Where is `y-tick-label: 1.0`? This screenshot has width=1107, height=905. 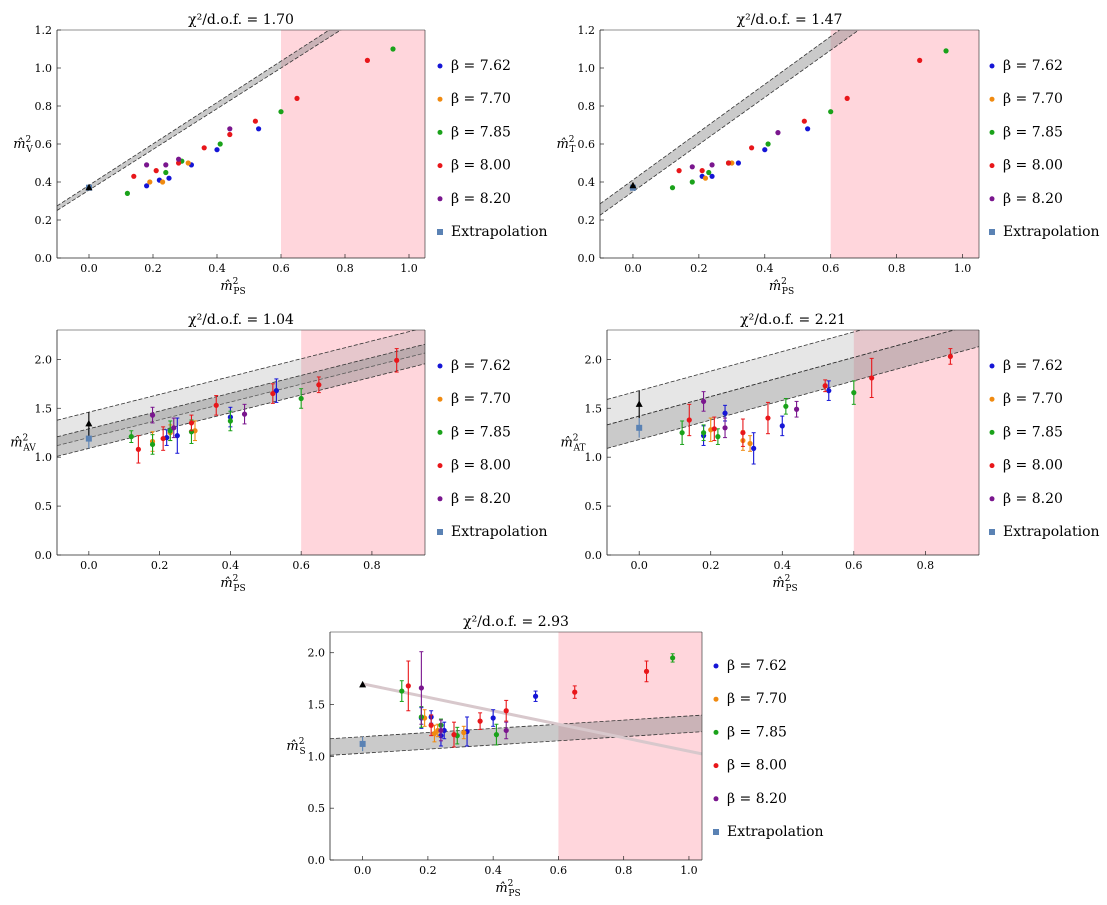
y-tick-label: 1.0 is located at coordinates (44, 457).